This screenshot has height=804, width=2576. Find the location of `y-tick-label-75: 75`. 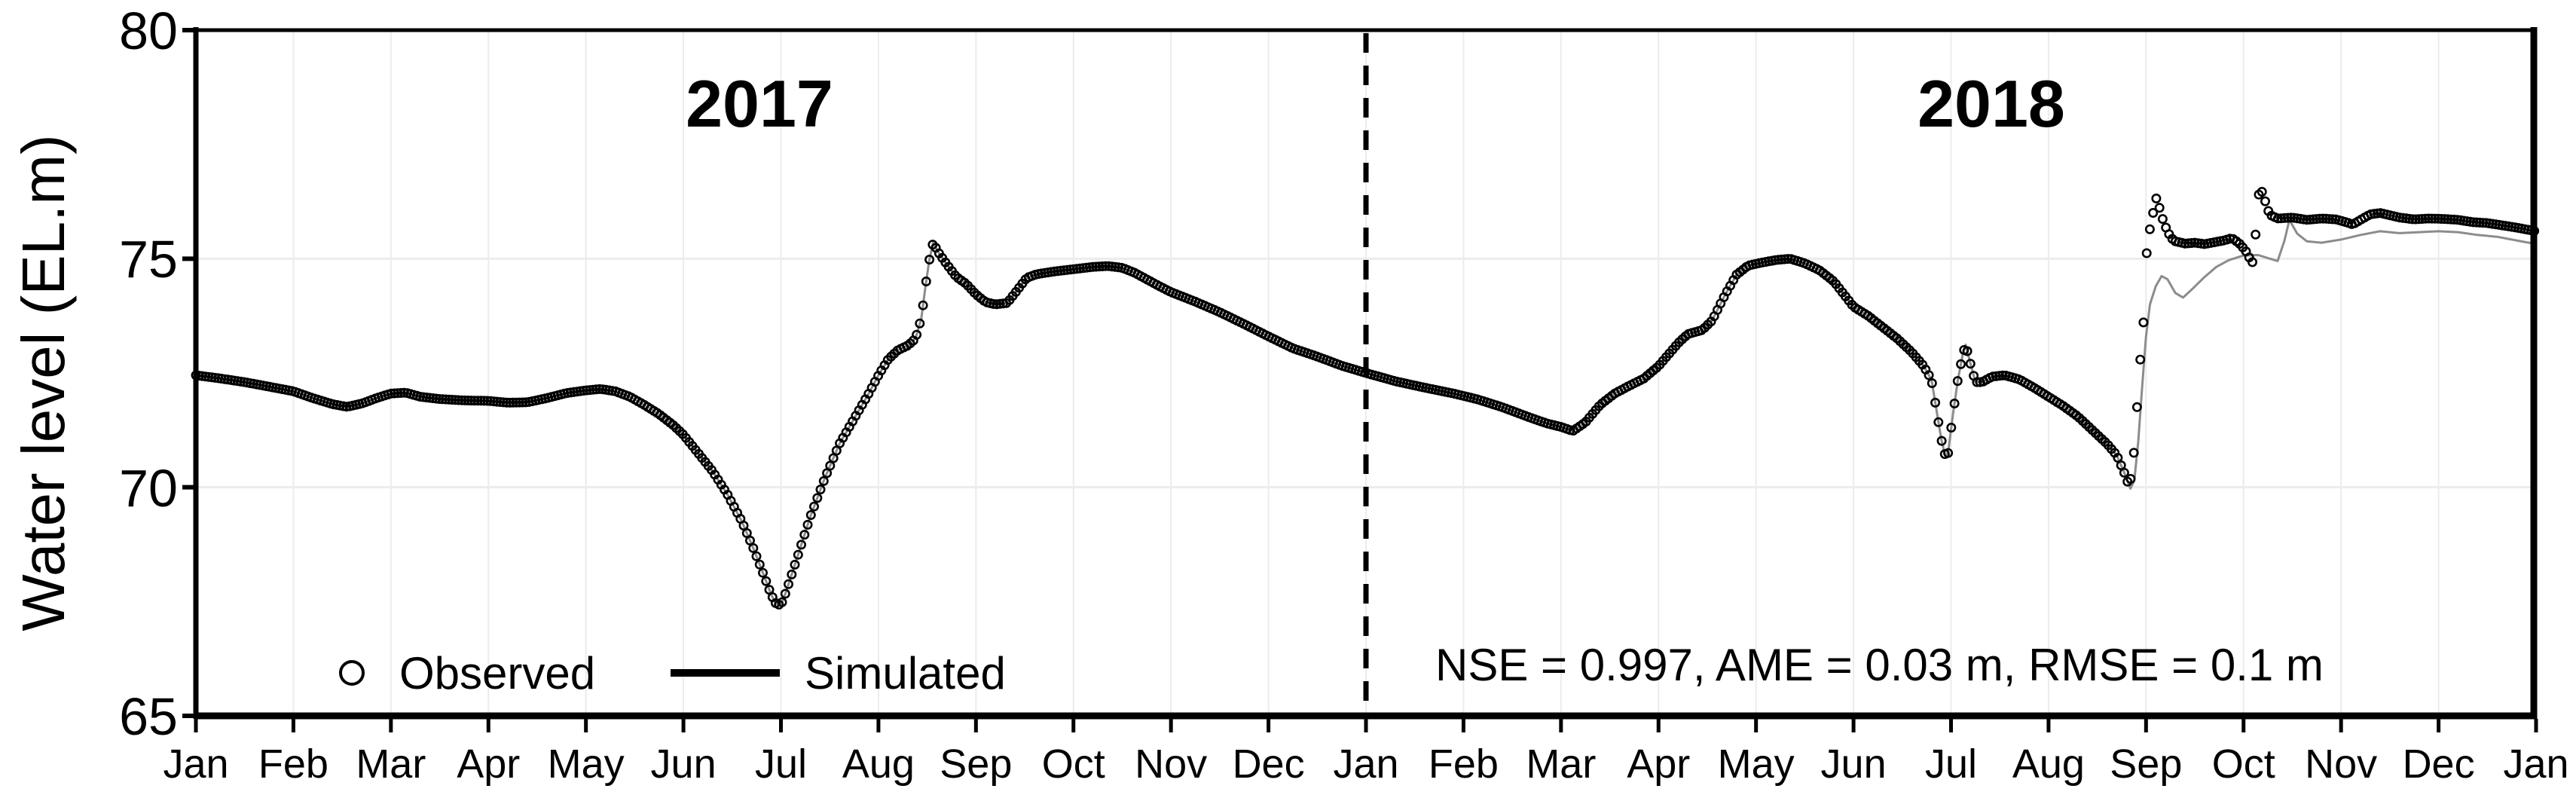

y-tick-label-75: 75 is located at coordinates (148, 259).